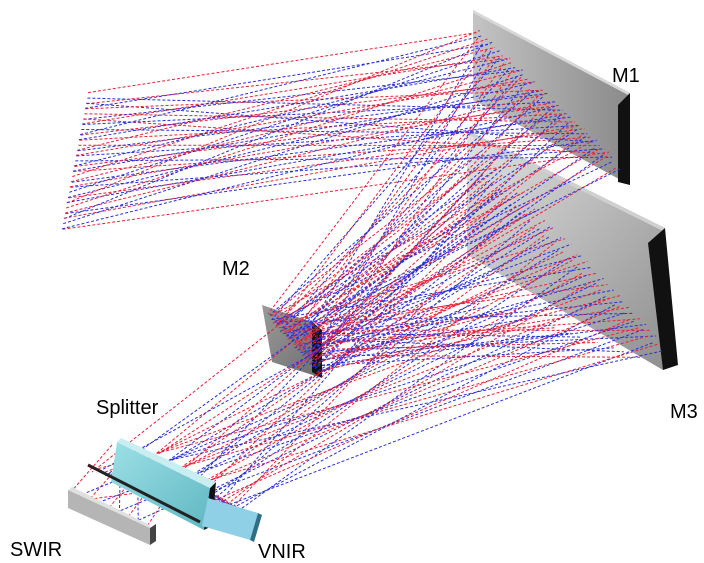  I want to click on swir-detector, so click(112, 516).